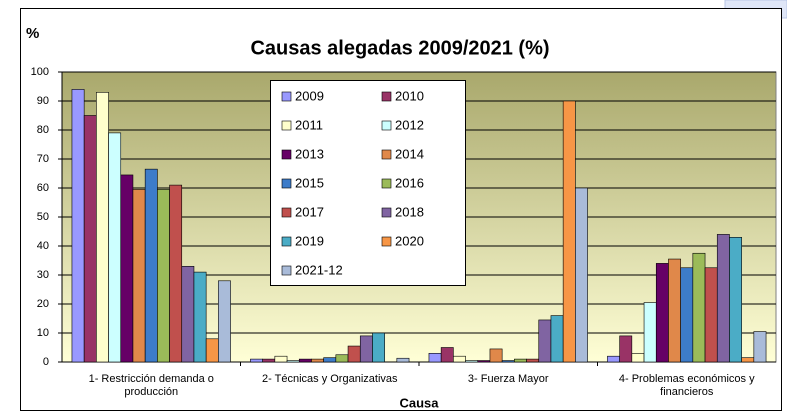  What do you see at coordinates (329, 379) in the screenshot?
I see `x-tick-label: 2- Técnicas y Organizativas` at bounding box center [329, 379].